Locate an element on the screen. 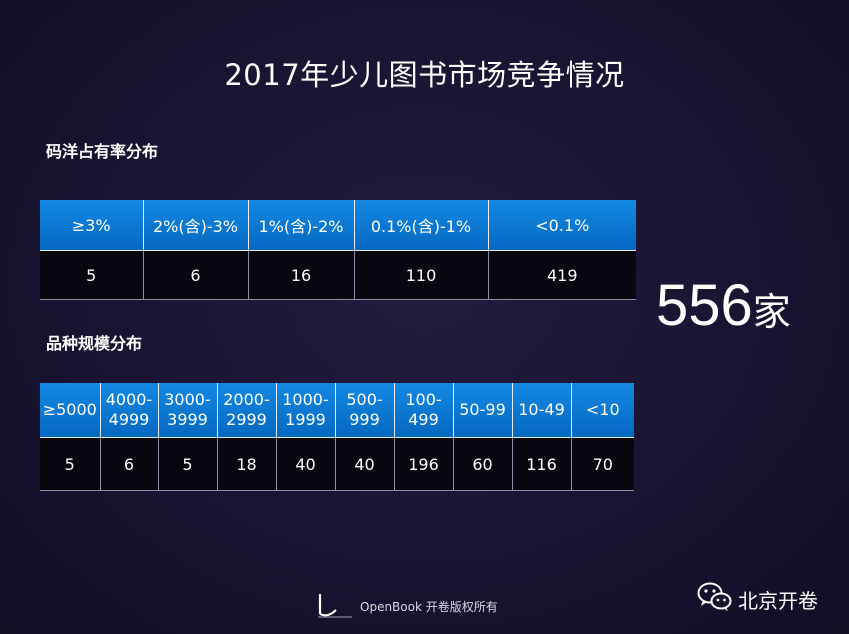 This screenshot has height=634, width=849. value-cell: 70 is located at coordinates (602, 464).